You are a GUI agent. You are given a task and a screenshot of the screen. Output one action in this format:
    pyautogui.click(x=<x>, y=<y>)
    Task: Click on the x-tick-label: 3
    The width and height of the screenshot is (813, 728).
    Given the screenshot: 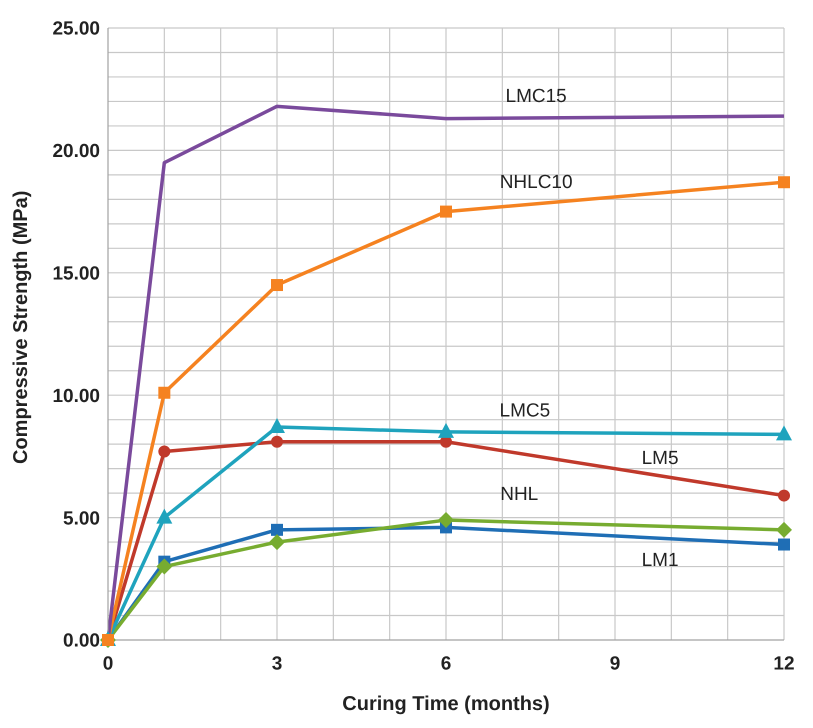 What is the action you would take?
    pyautogui.click(x=277, y=663)
    